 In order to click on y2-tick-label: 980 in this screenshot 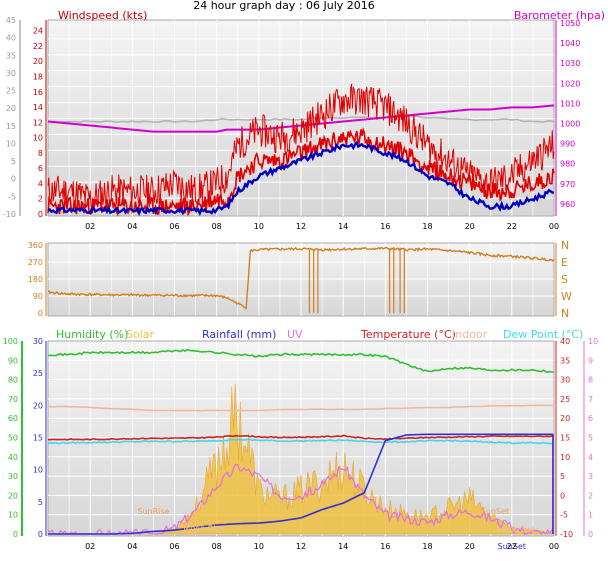, I will do `click(567, 164)`.